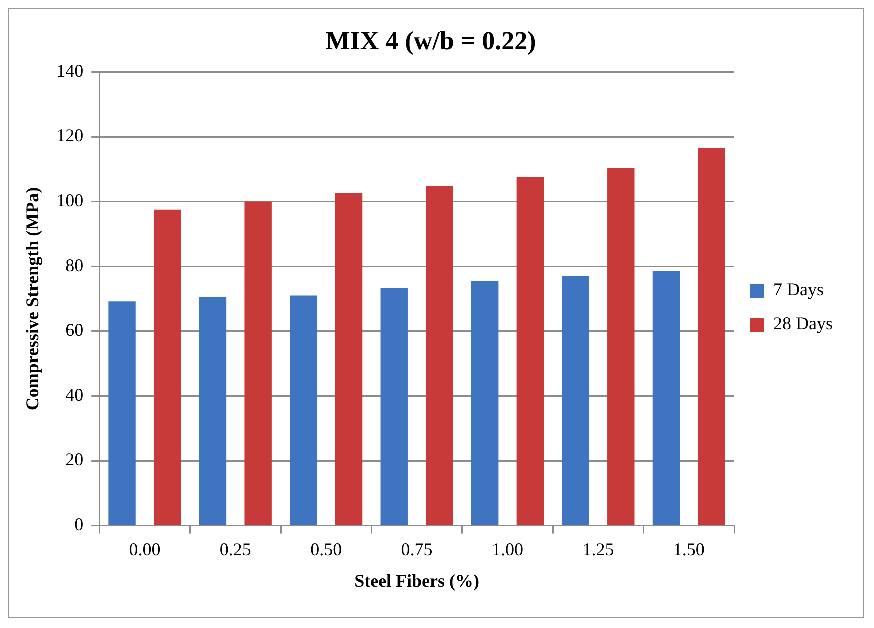 The height and width of the screenshot is (628, 874). Describe the element at coordinates (75, 394) in the screenshot. I see `y-tick-label: 40` at that location.